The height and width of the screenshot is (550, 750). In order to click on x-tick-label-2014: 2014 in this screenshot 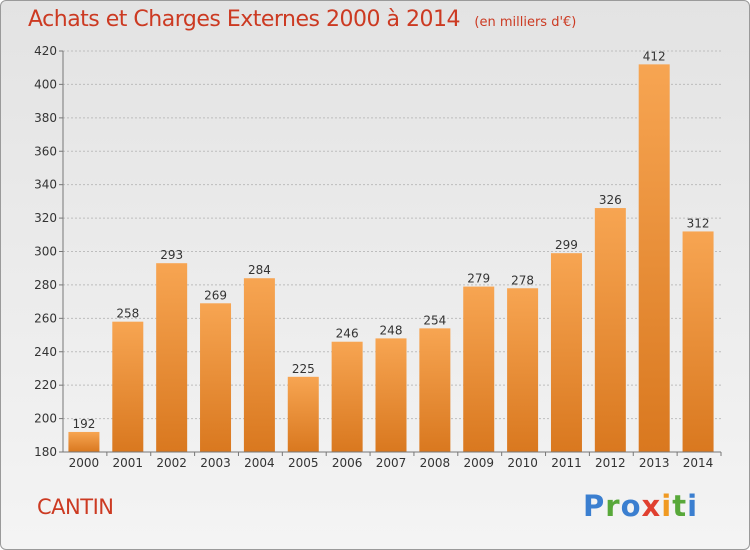, I will do `click(698, 463)`.